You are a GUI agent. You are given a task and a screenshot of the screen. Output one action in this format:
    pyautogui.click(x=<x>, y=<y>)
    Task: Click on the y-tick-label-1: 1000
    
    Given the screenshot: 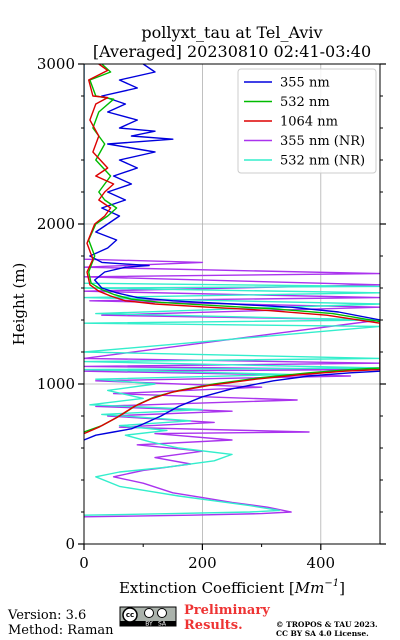 What is the action you would take?
    pyautogui.click(x=56, y=384)
    